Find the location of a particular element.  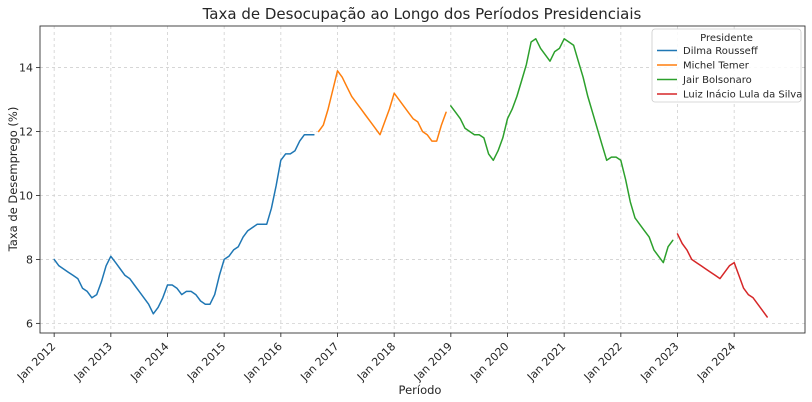

legend-item-label: Jair Bolsonaro is located at coordinates (717, 80).